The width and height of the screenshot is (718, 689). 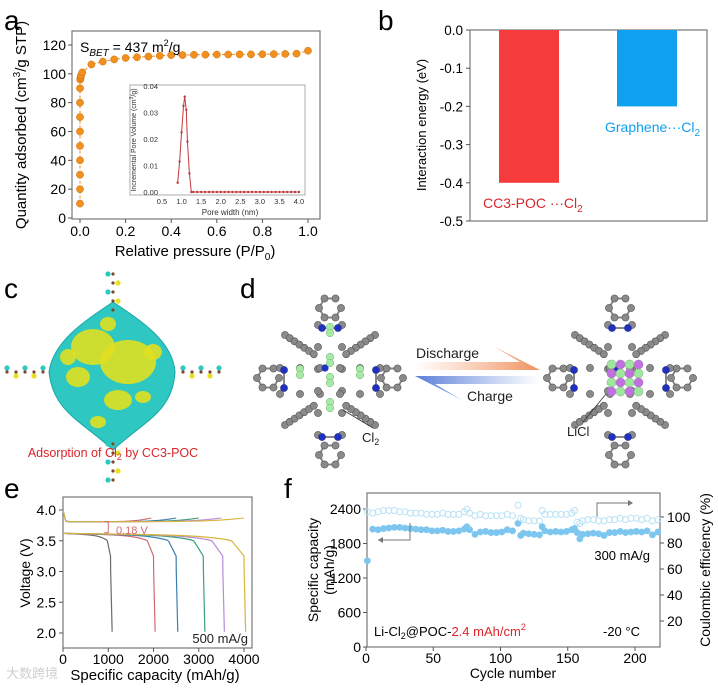 What do you see at coordinates (635, 658) in the screenshot?
I see `f-x-tick-label: 200` at bounding box center [635, 658].